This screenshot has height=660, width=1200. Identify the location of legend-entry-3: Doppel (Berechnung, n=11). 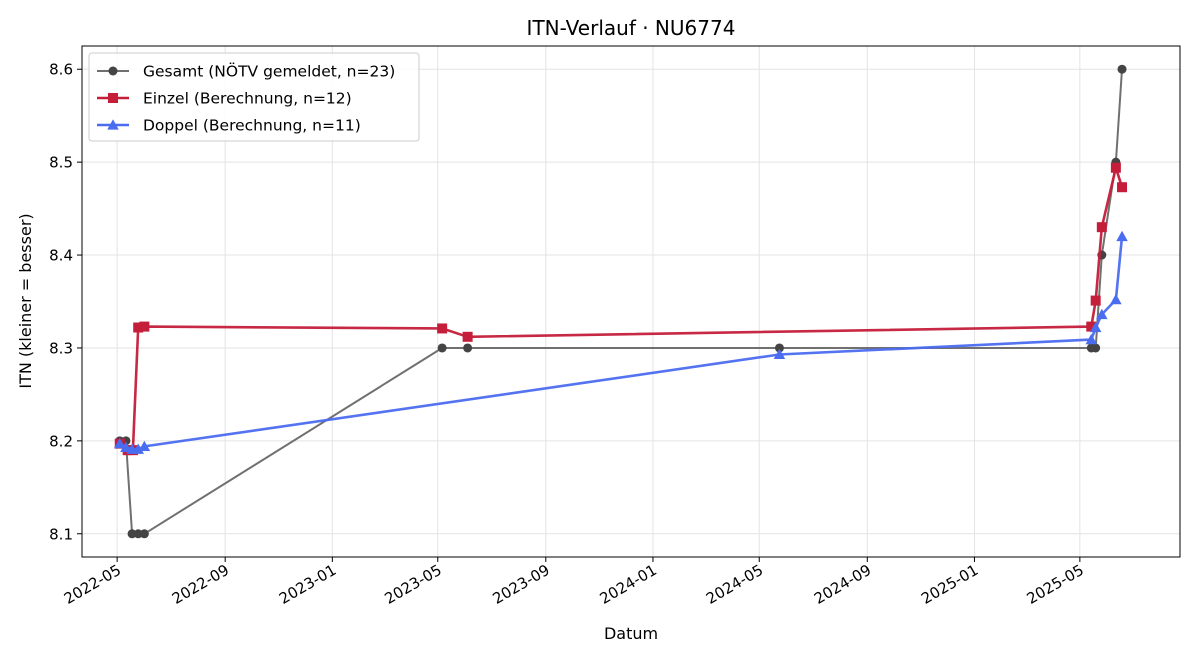
(229, 126).